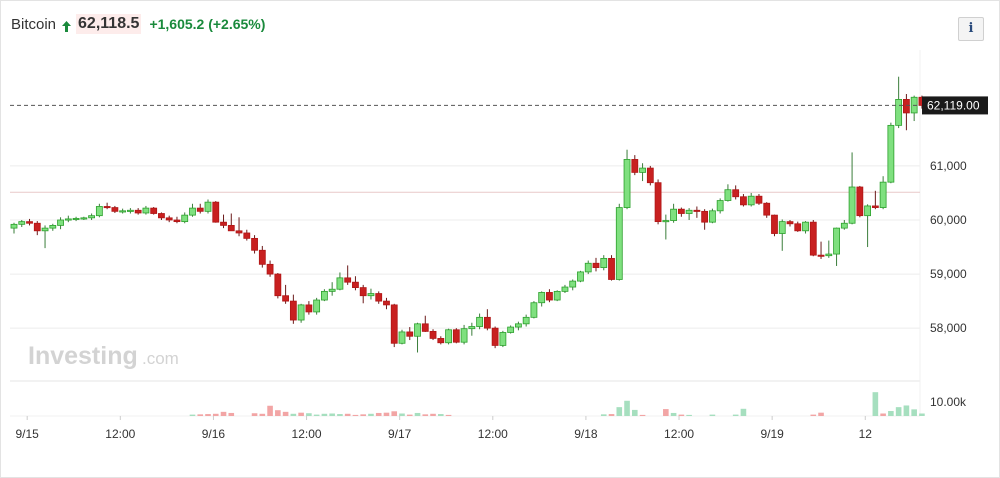 The image size is (1000, 478). What do you see at coordinates (971, 29) in the screenshot?
I see `info-button: i` at bounding box center [971, 29].